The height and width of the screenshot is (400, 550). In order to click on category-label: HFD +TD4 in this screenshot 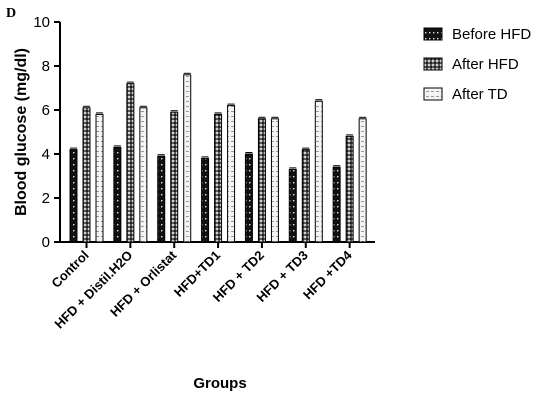, I will do `click(327, 274)`.